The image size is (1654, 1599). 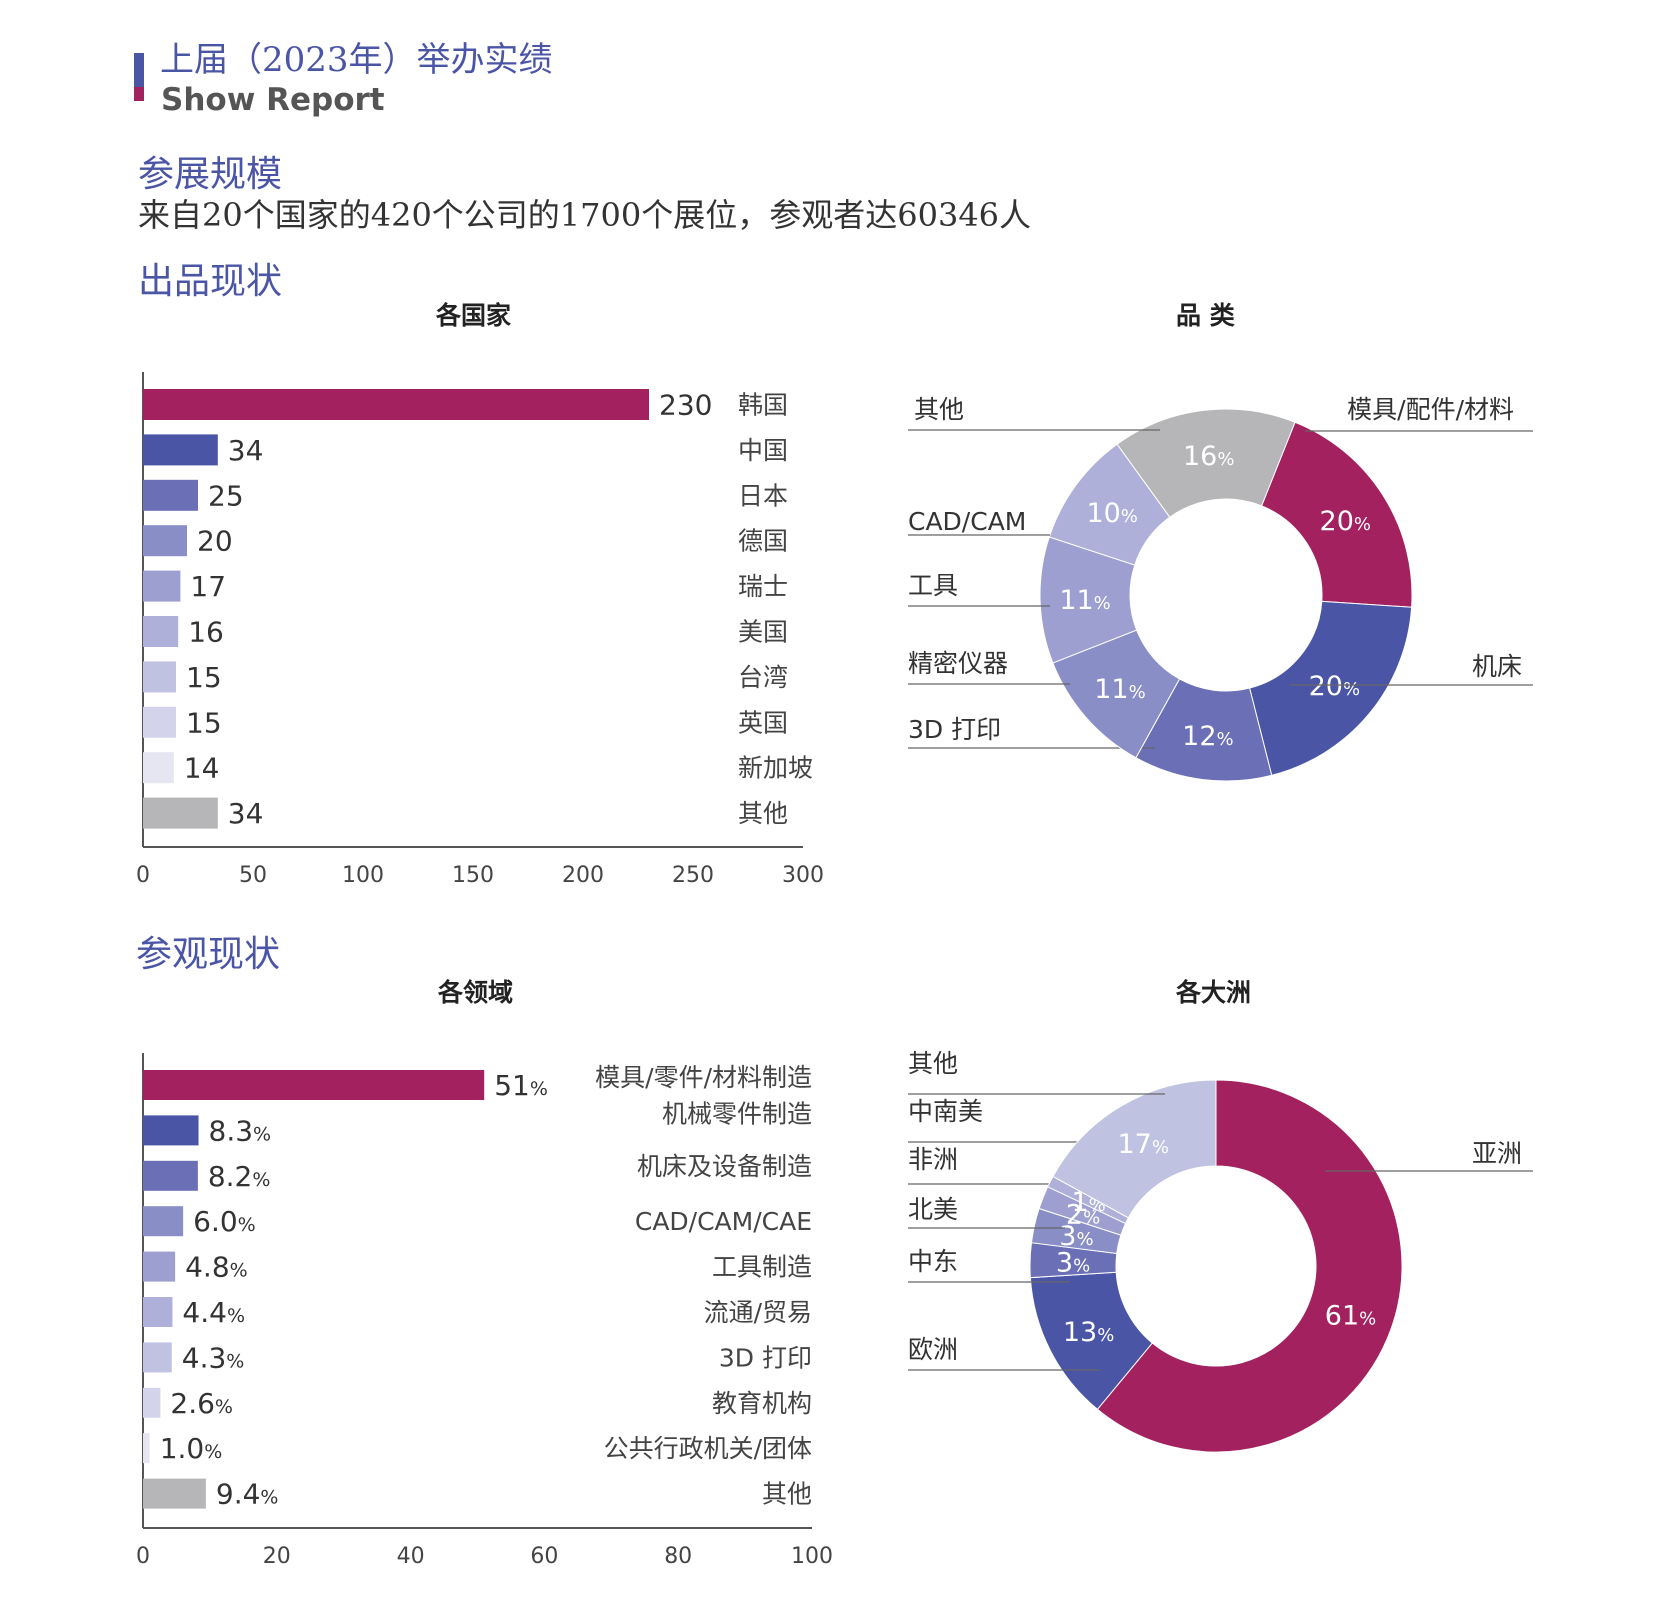 What do you see at coordinates (685, 405) in the screenshot?
I see `country-data-label: 230` at bounding box center [685, 405].